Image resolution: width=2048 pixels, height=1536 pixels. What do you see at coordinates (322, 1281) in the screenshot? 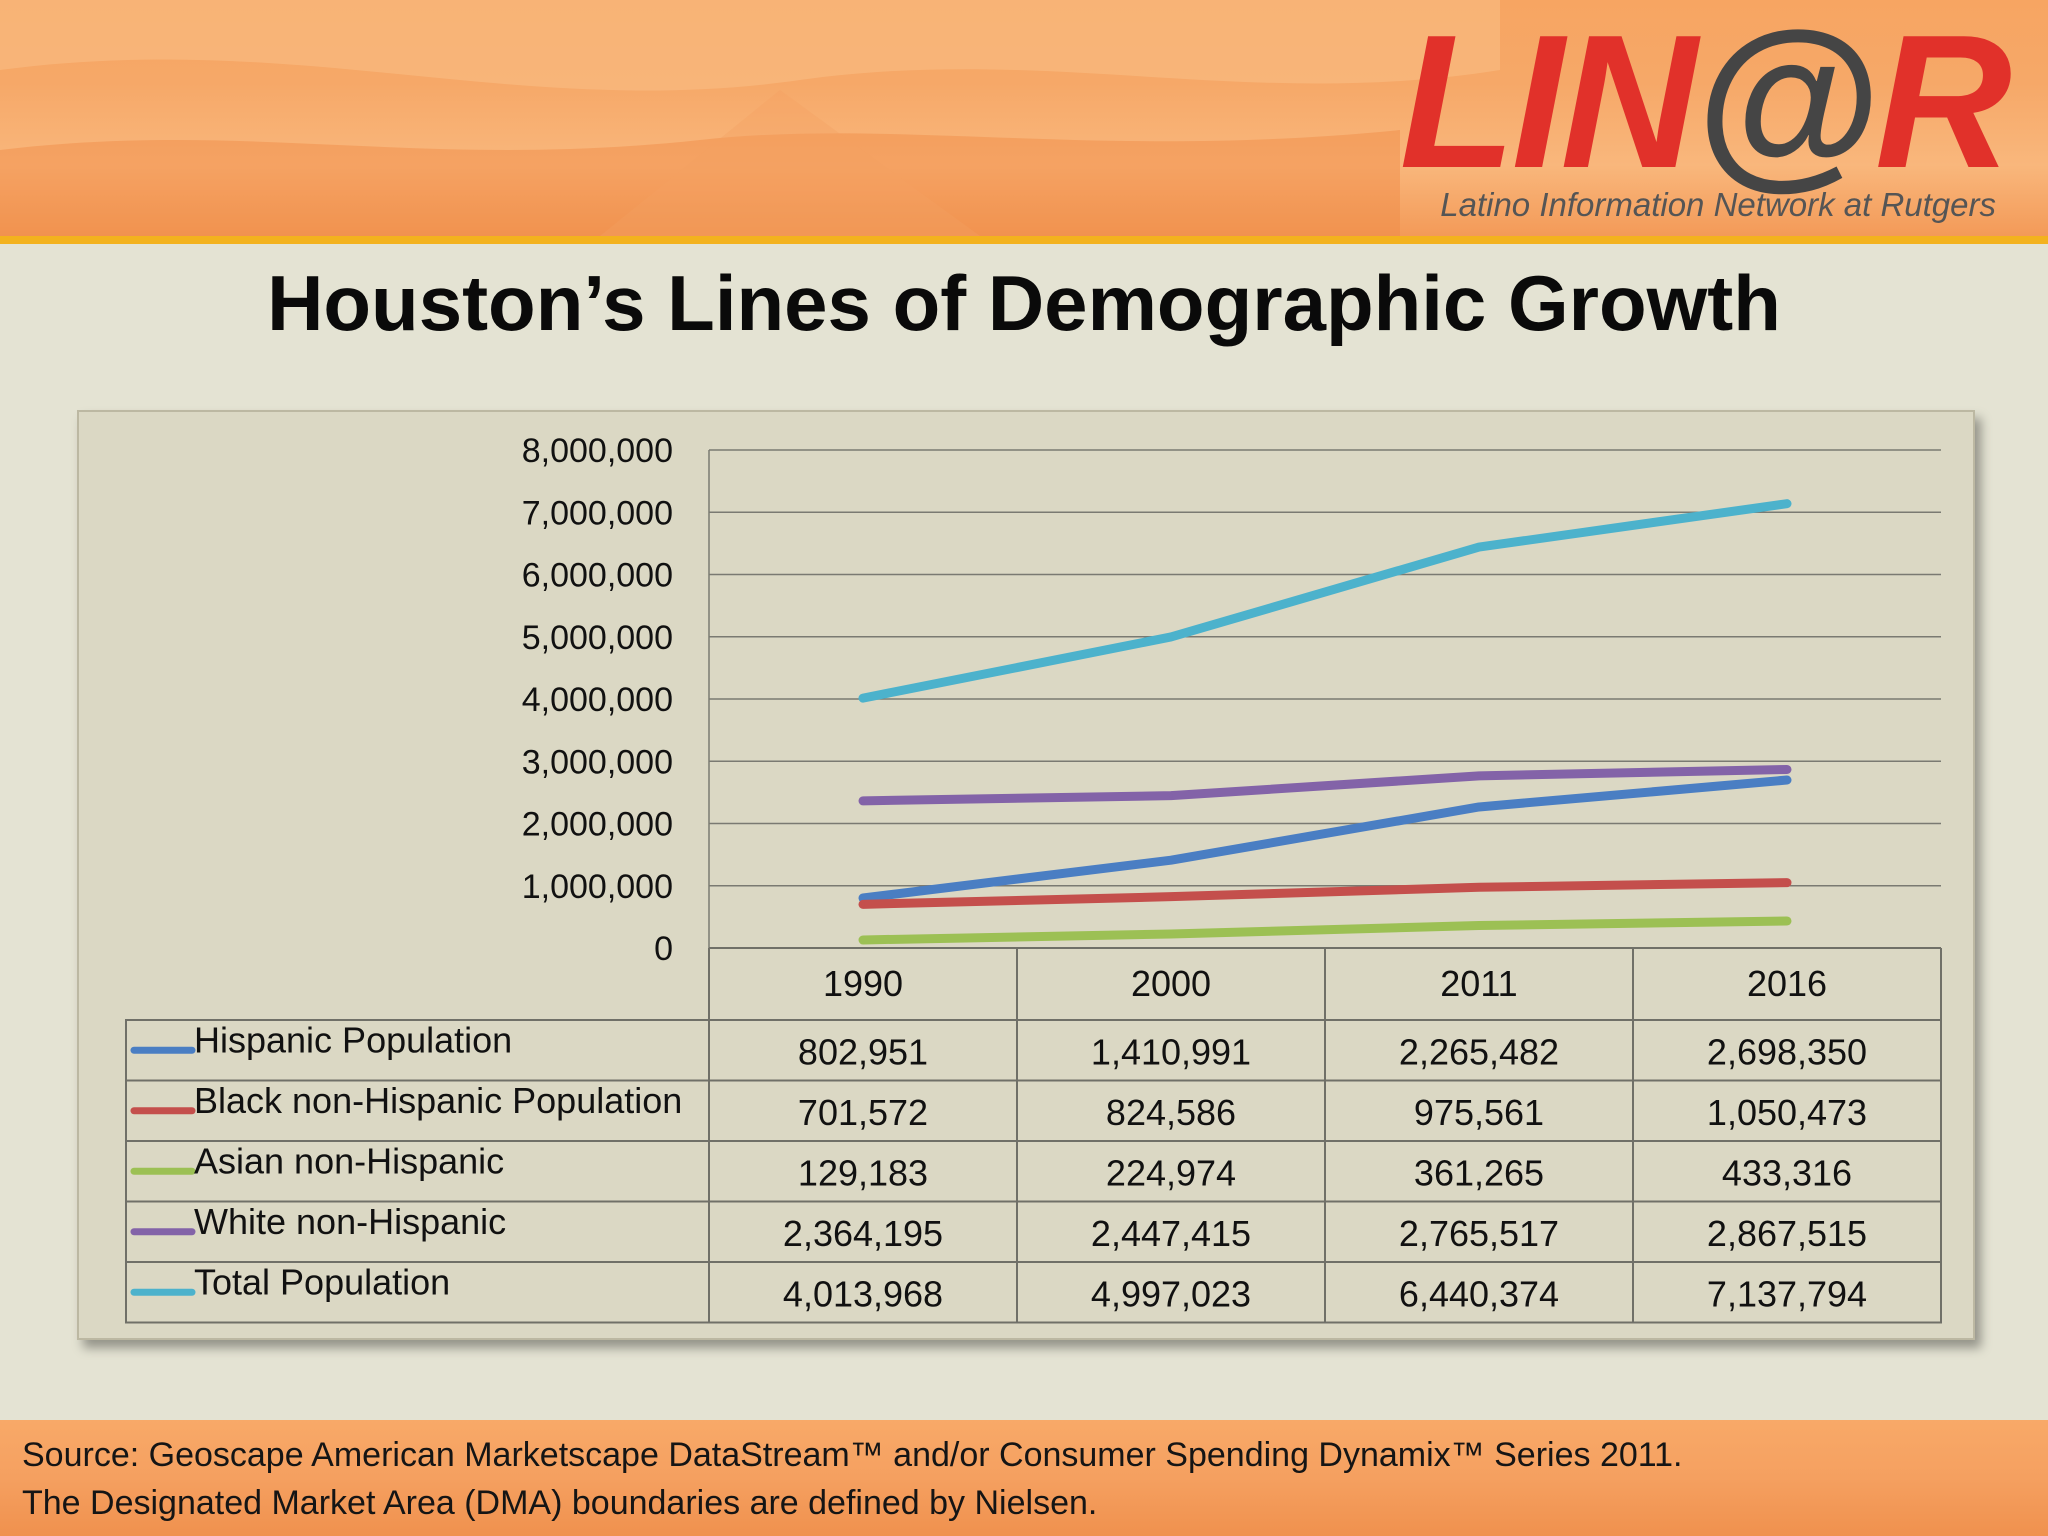
I see `series-name: Total Population` at bounding box center [322, 1281].